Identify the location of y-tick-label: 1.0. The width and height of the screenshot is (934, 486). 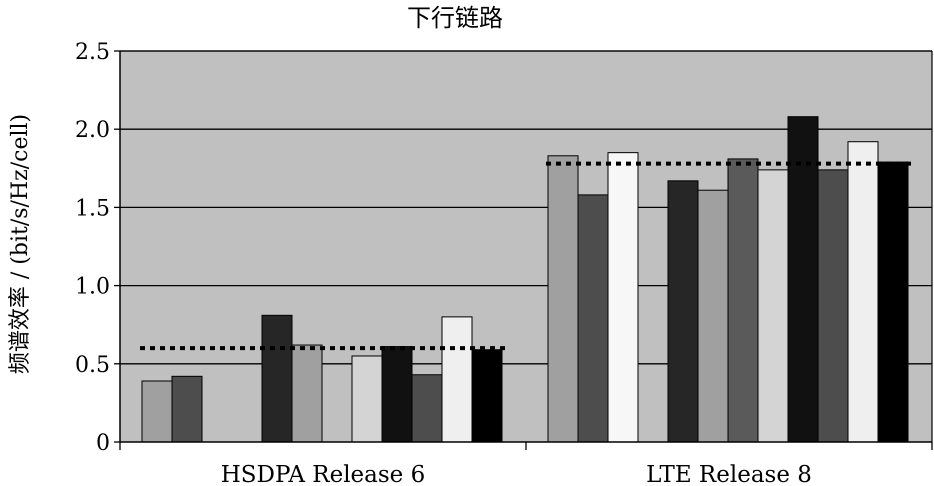
(92, 287).